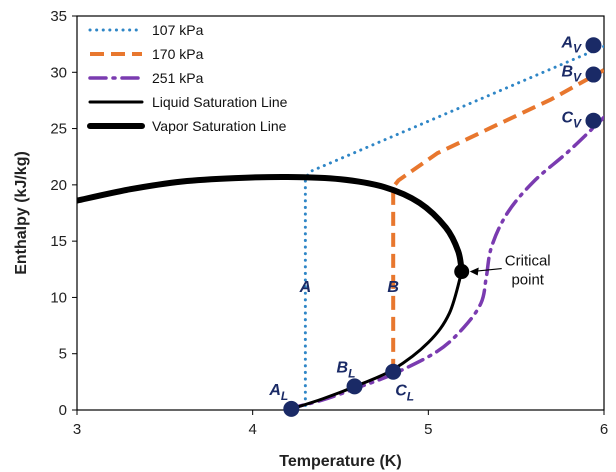  Describe the element at coordinates (63, 354) in the screenshot. I see `y-tick-label: 5` at that location.